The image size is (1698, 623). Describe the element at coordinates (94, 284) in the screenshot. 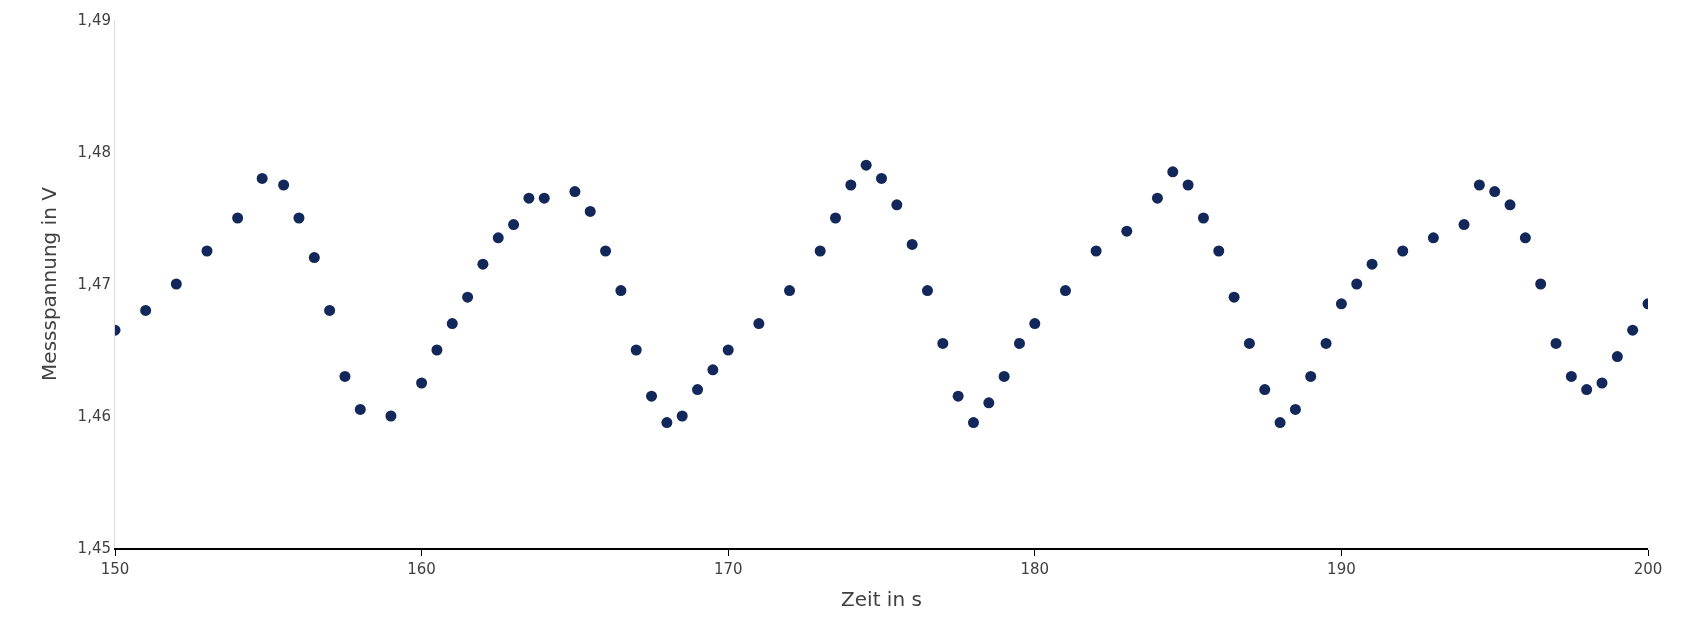

I see `y-tick-label: 1,47` at that location.